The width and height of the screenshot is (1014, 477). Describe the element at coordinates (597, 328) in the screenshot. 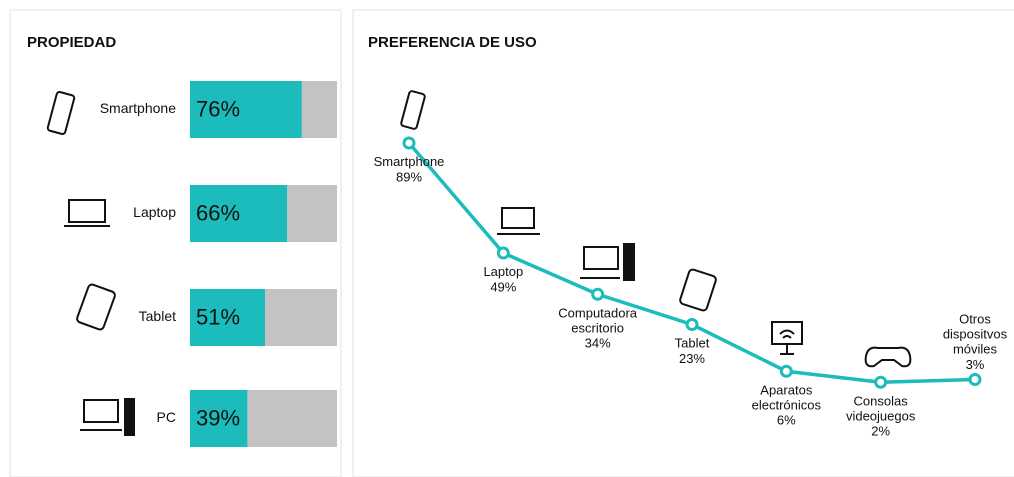

I see `label-line: escritorio` at that location.